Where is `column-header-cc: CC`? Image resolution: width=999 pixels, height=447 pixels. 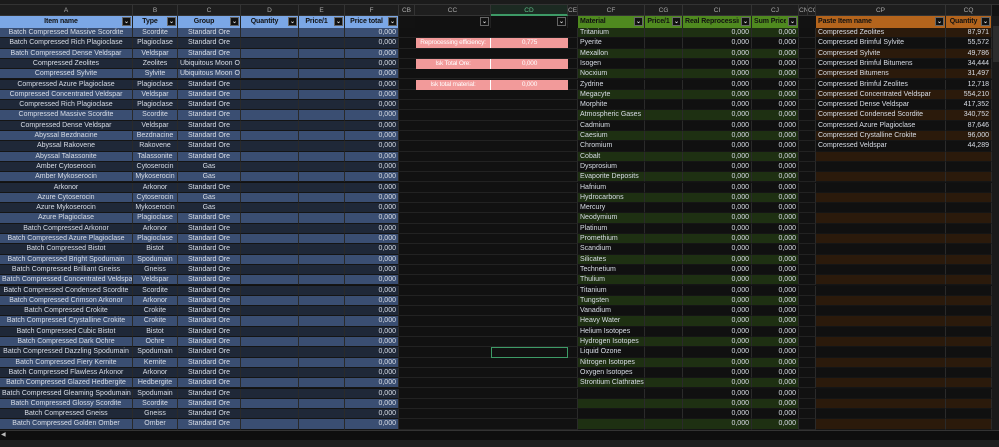
column-header-cc: CC is located at coordinates (453, 10).